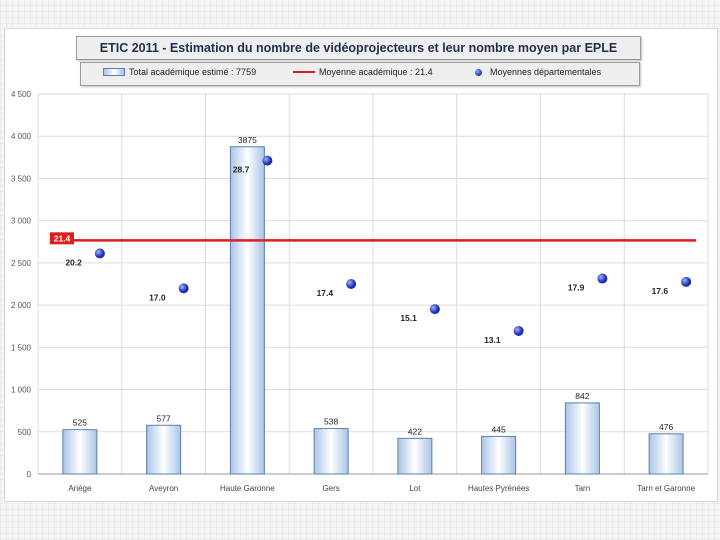 This screenshot has width=720, height=540. I want to click on x-tick-label: Haute Garonne, so click(247, 488).